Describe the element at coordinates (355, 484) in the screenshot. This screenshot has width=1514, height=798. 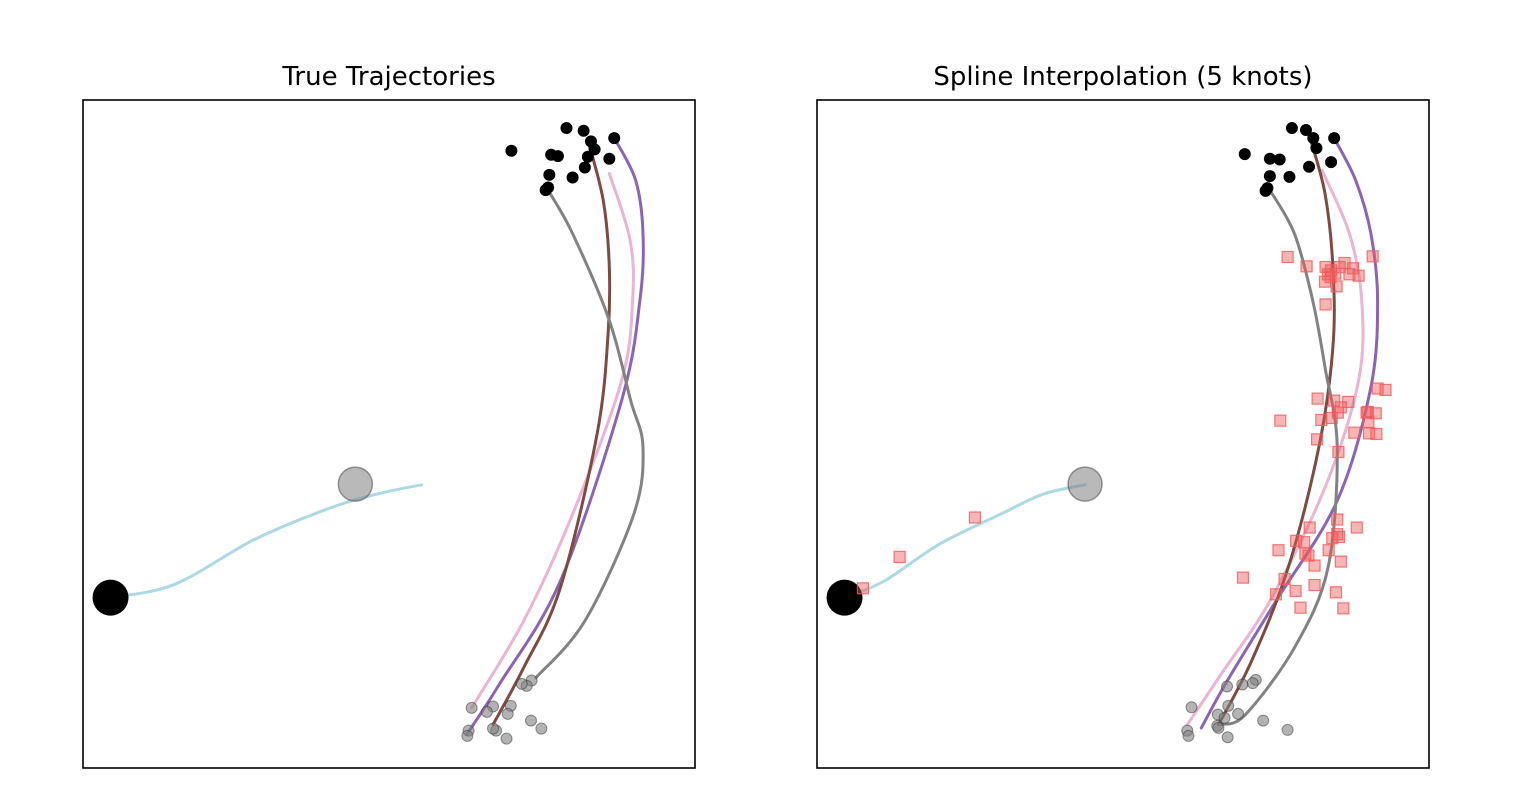
I see `end-marker-large` at that location.